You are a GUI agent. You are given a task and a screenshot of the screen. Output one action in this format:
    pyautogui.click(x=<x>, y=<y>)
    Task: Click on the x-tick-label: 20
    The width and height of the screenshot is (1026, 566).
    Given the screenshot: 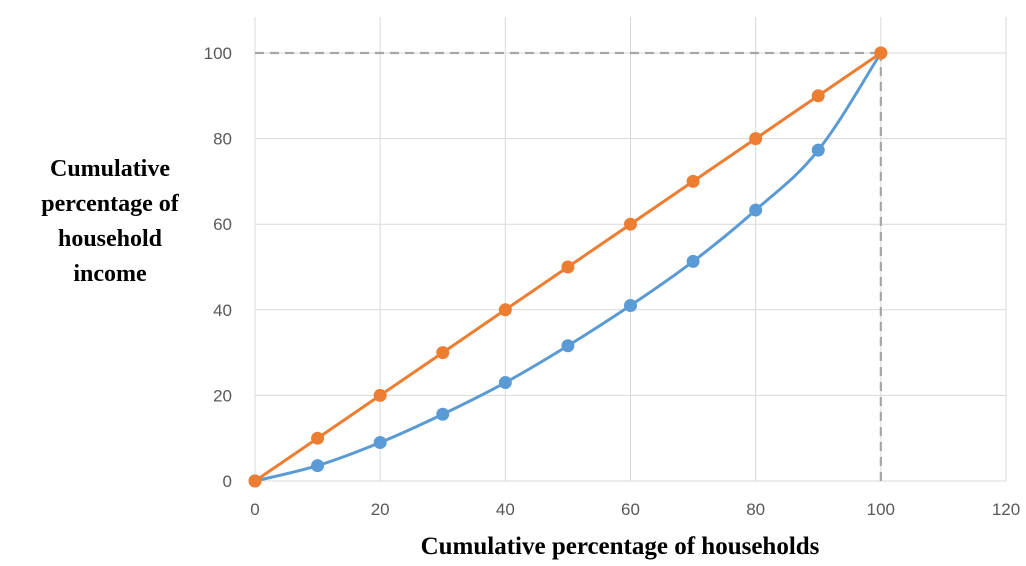 What is the action you would take?
    pyautogui.click(x=380, y=509)
    